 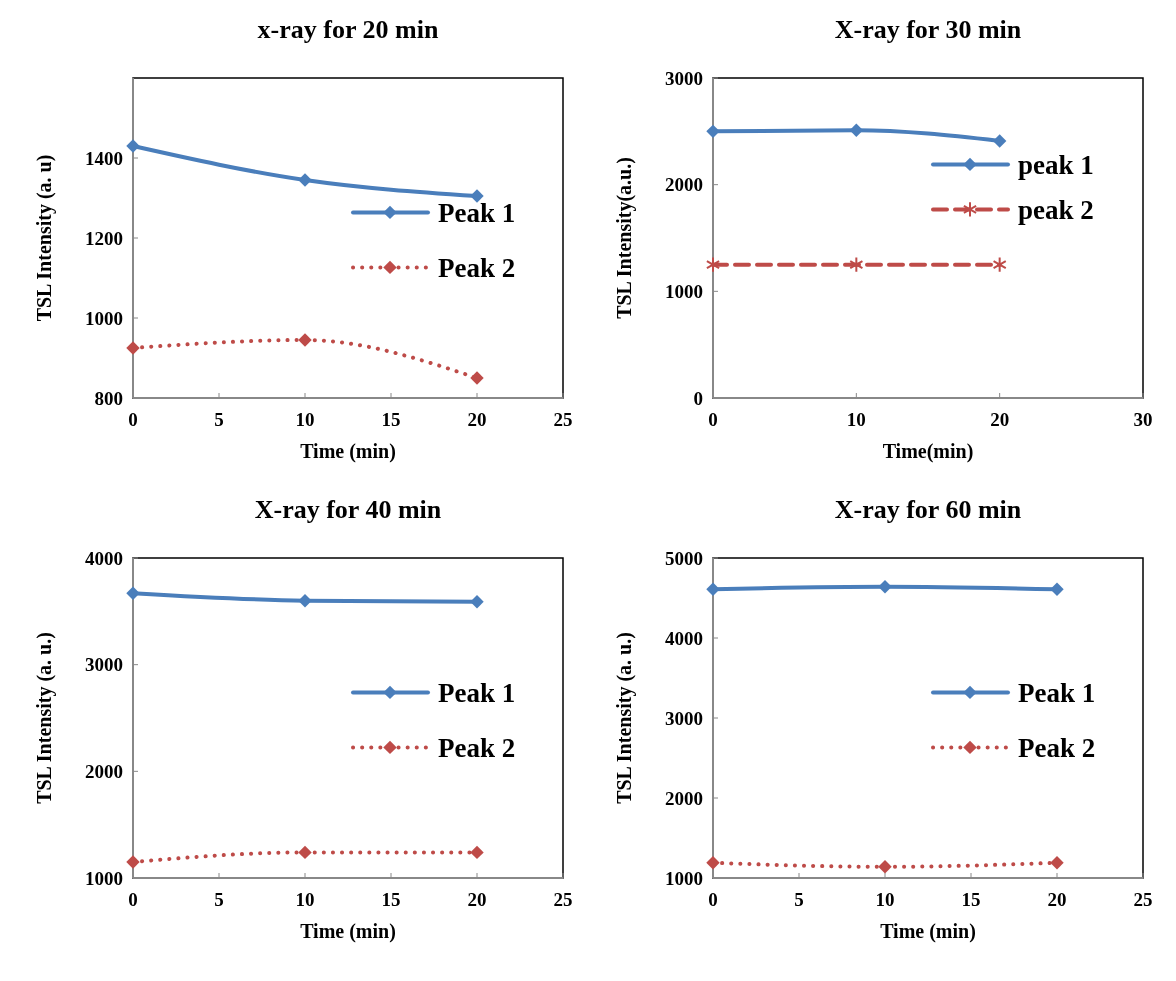 I want to click on y-tick-label: 1400, so click(x=104, y=158).